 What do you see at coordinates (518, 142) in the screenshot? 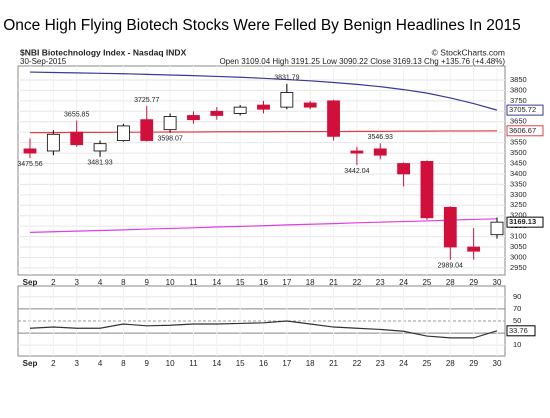
I see `y-tick-label: 3550` at bounding box center [518, 142].